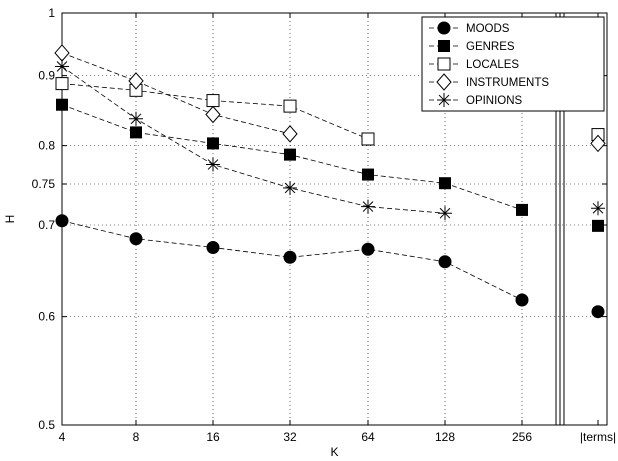 Image resolution: width=618 pixels, height=461 pixels. What do you see at coordinates (598, 437) in the screenshot?
I see `x-tick-label: |terms|` at bounding box center [598, 437].